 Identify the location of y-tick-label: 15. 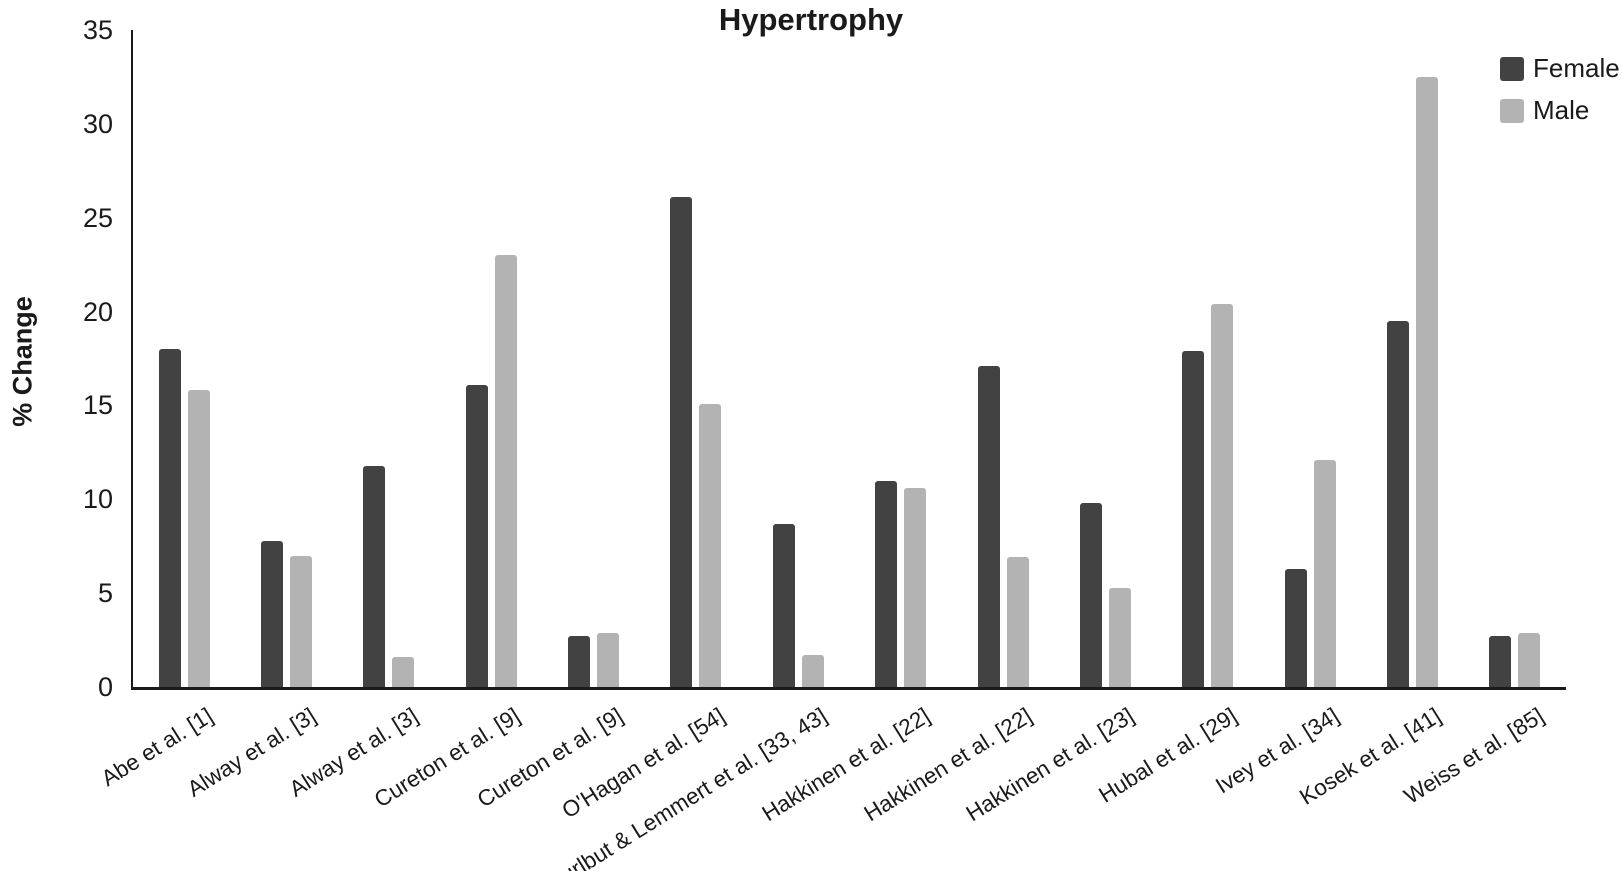
(97, 405).